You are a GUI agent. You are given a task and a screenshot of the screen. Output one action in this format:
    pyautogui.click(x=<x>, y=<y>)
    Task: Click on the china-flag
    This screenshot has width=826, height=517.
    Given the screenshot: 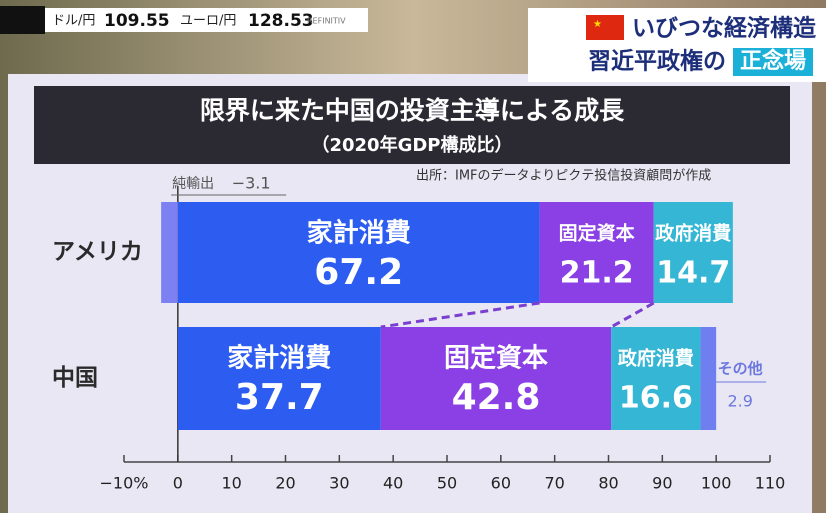 What is the action you would take?
    pyautogui.click(x=605, y=27)
    